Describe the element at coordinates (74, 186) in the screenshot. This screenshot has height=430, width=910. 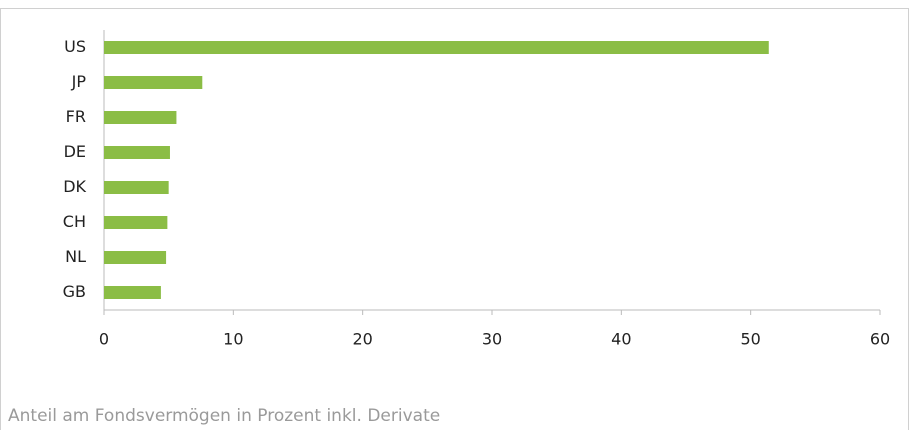
I see `y-tick-label: DK` at that location.